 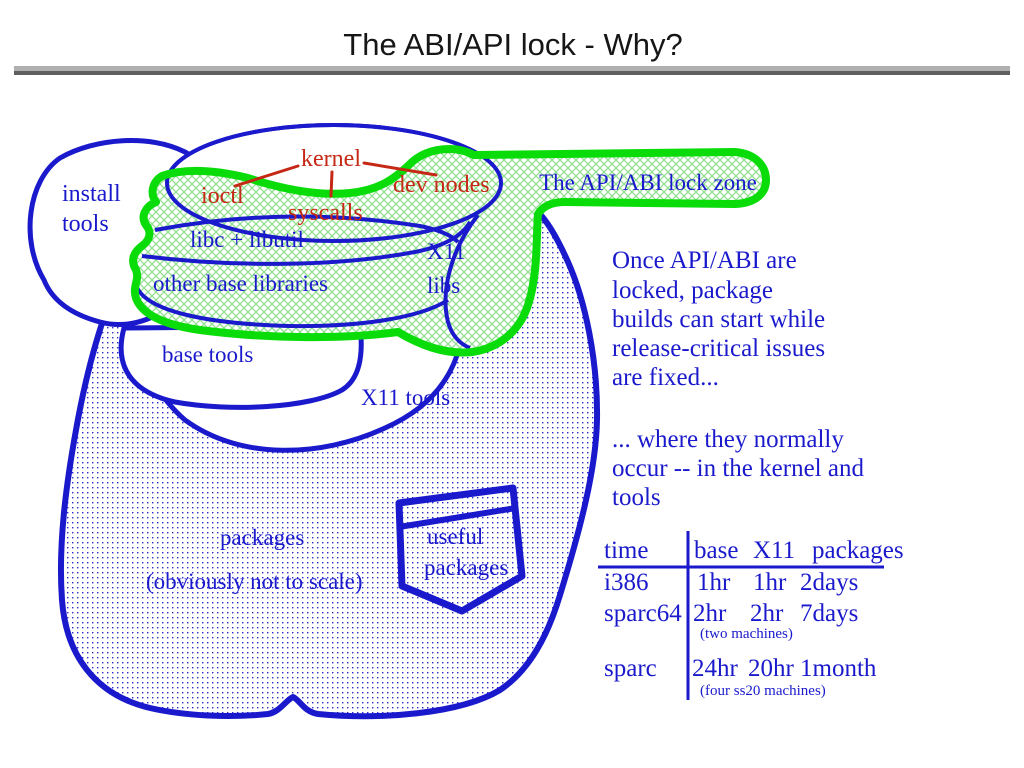 What do you see at coordinates (770, 582) in the screenshot?
I see `table-cell-x11: 1hr` at bounding box center [770, 582].